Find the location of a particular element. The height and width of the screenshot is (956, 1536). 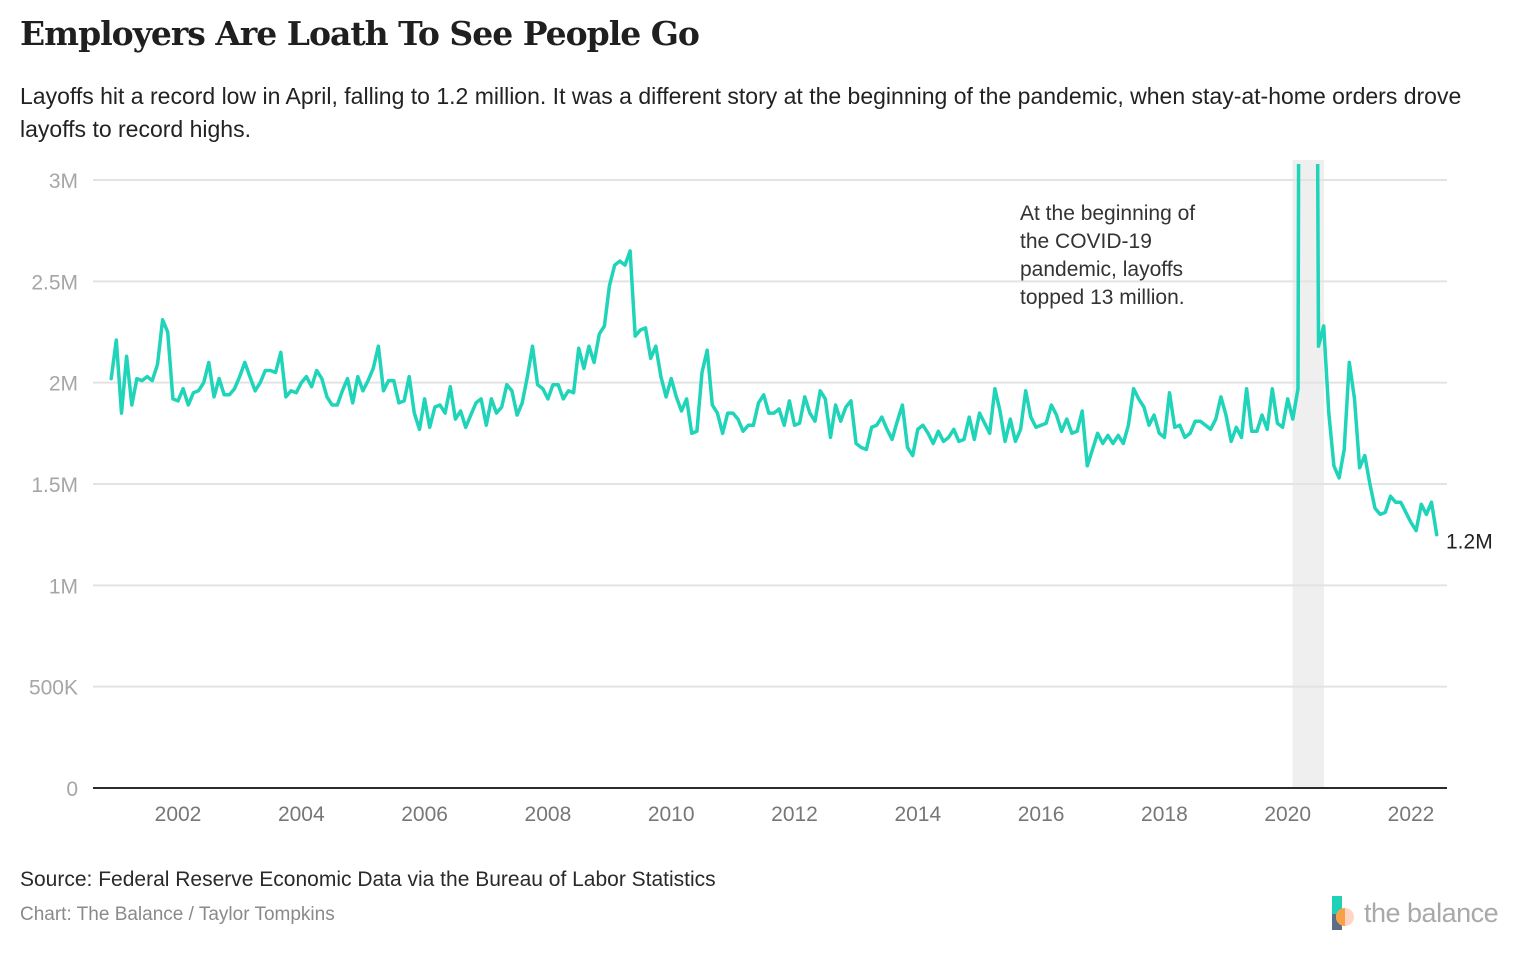

x-tick-label: 2004 is located at coordinates (301, 814).